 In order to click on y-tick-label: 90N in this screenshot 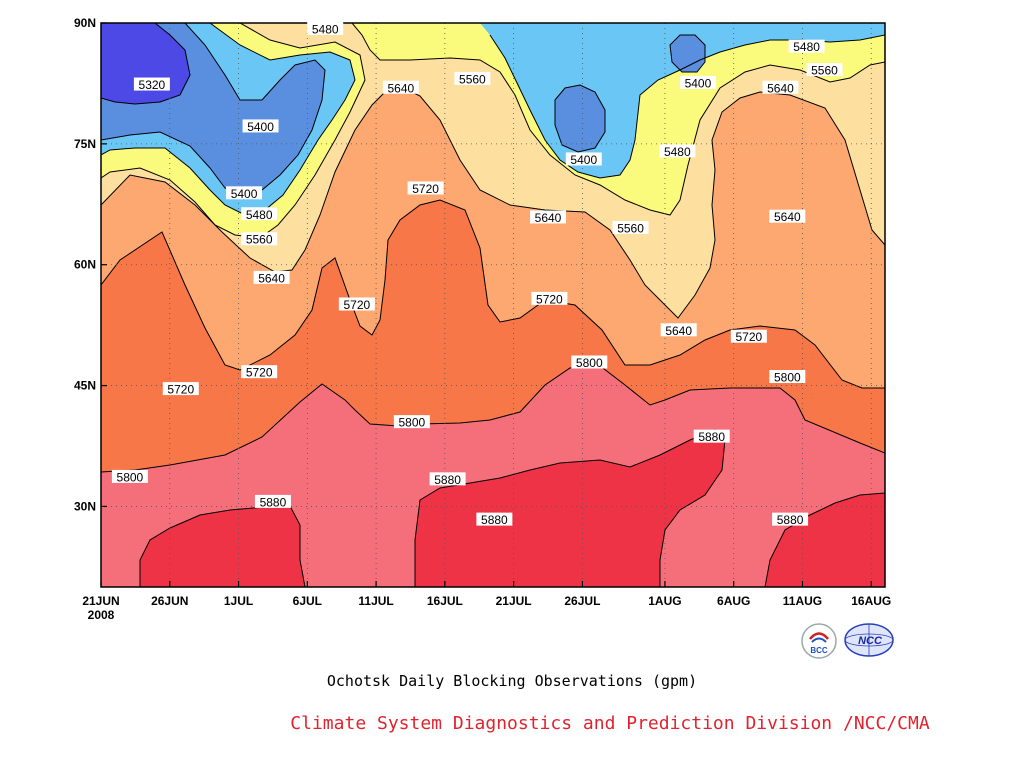, I will do `click(85, 23)`.